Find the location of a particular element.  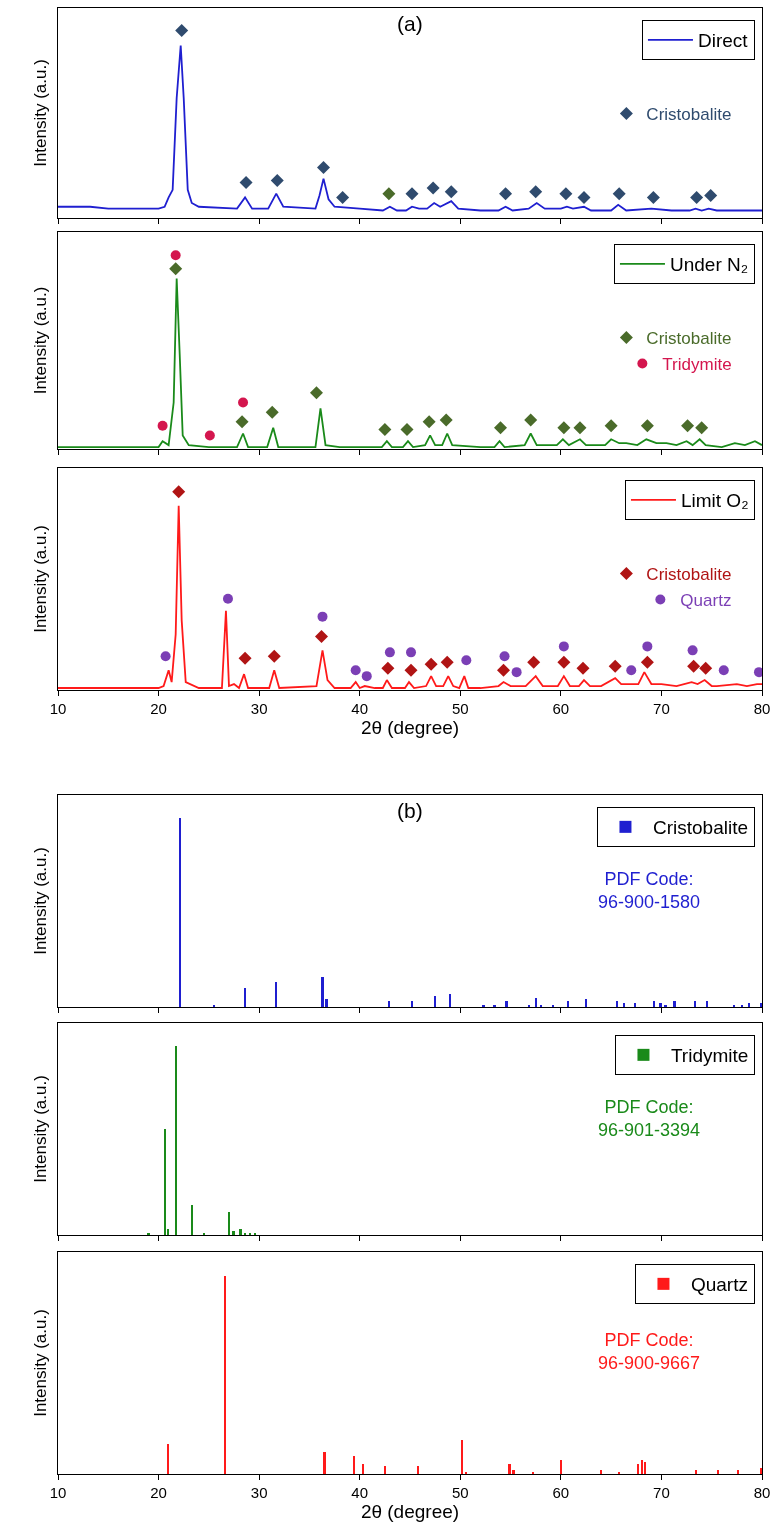

legend-label: Under N₂ is located at coordinates (709, 265).